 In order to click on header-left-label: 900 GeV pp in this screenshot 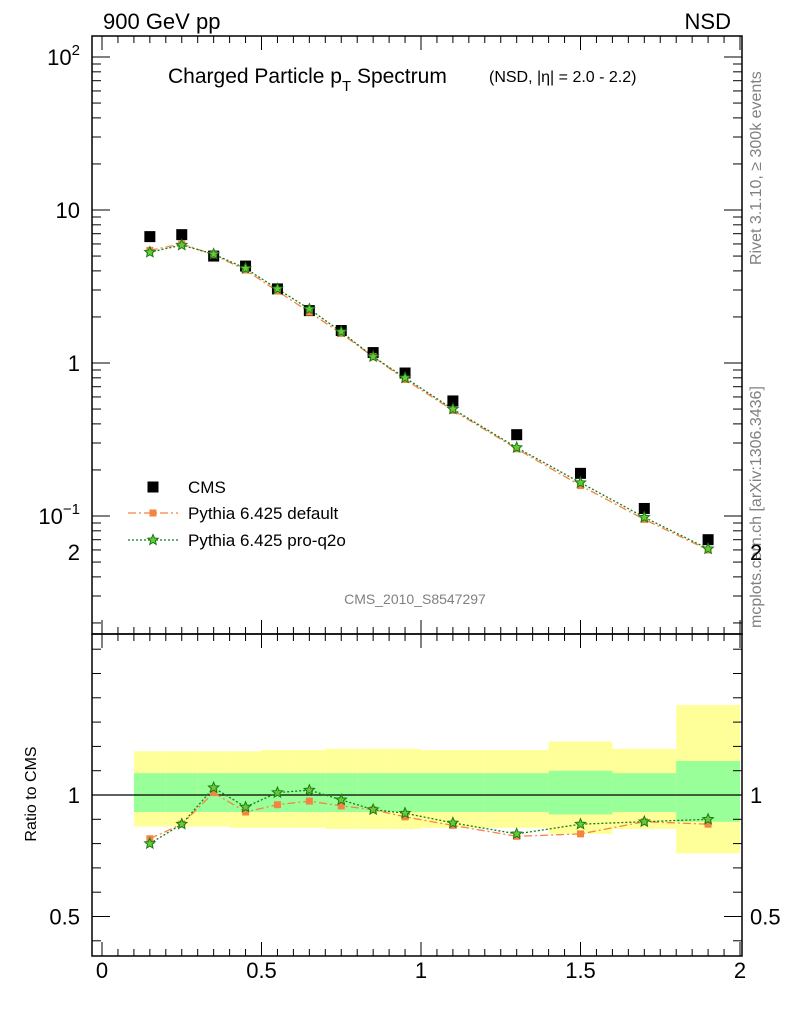, I will do `click(161, 21)`.